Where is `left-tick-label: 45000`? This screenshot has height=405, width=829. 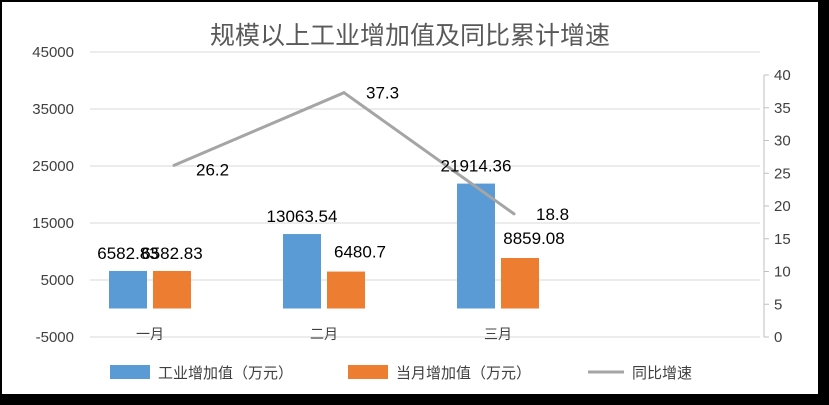
left-tick-label: 45000 is located at coordinates (53, 52).